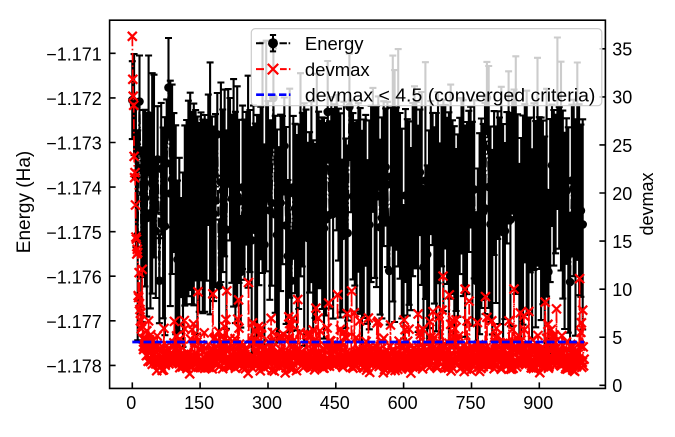 This screenshot has width=675, height=437. What do you see at coordinates (74, 144) in the screenshot?
I see `svg-text: −1.173` at bounding box center [74, 144].